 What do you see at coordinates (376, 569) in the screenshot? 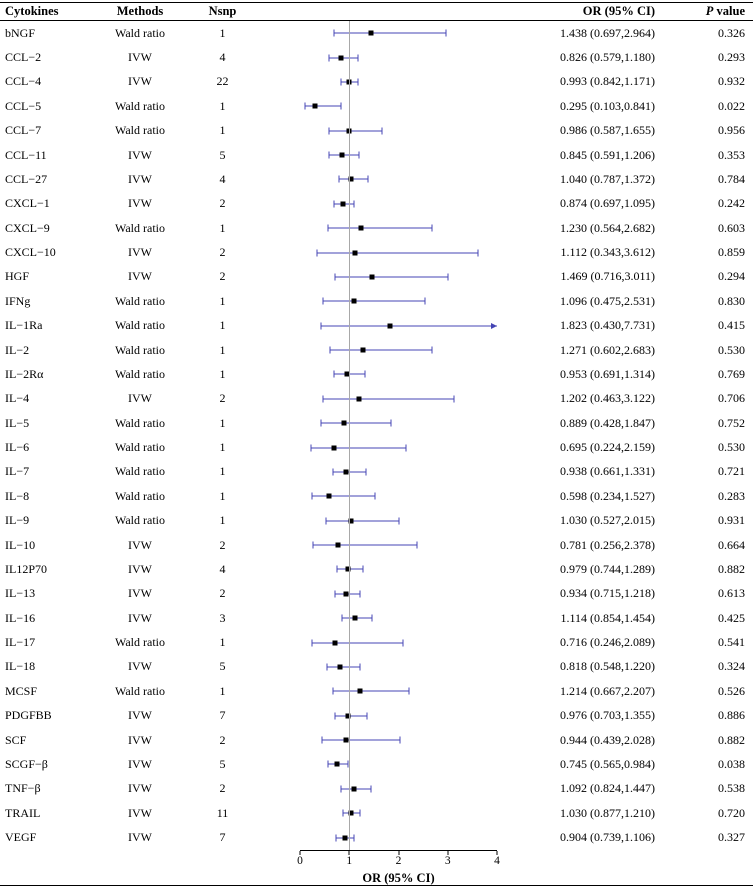
I see `table-row: IL12P70 IVW 4 0.979 (0.744,1.289) 0.882` at bounding box center [376, 569].